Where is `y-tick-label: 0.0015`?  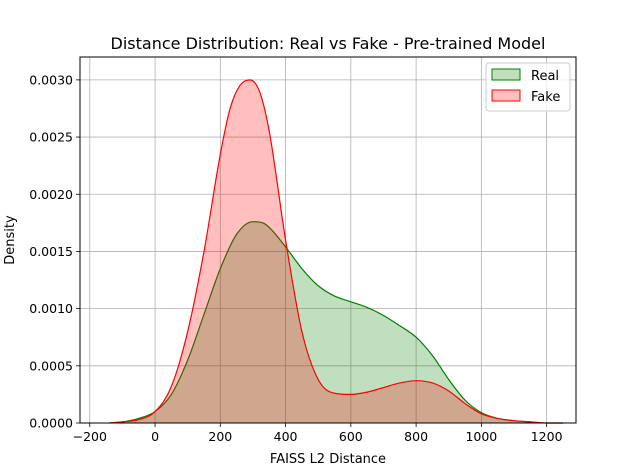
y-tick-label: 0.0015 is located at coordinates (51, 251).